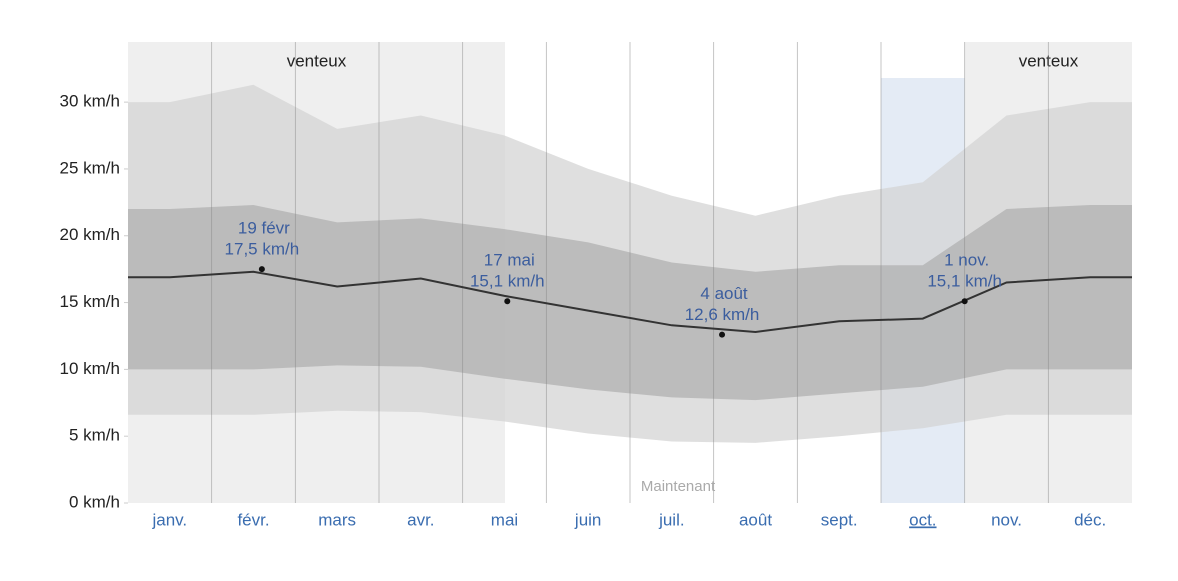  What do you see at coordinates (630, 302) in the screenshot?
I see `median-line` at bounding box center [630, 302].